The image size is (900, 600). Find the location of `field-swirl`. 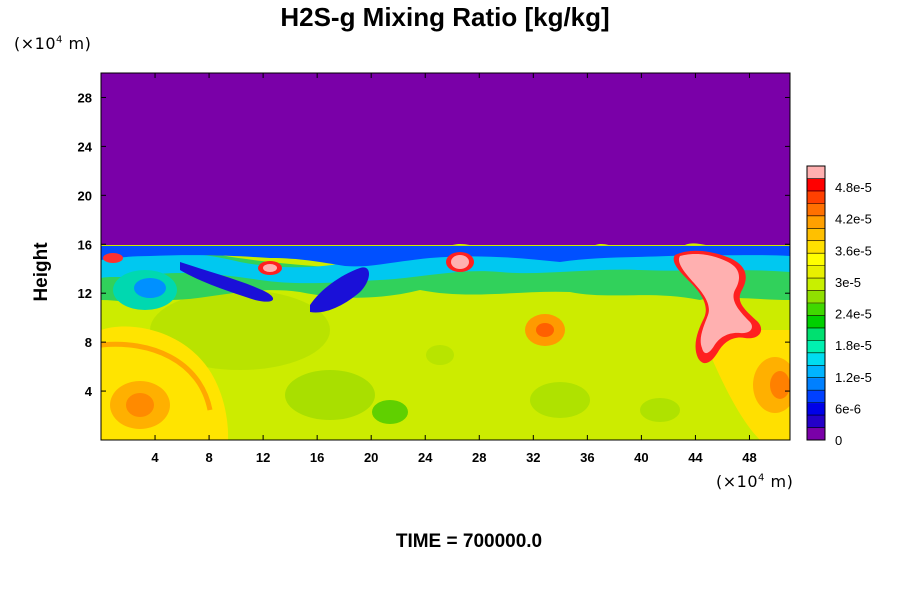

field-swirl is located at coordinates (150, 288).